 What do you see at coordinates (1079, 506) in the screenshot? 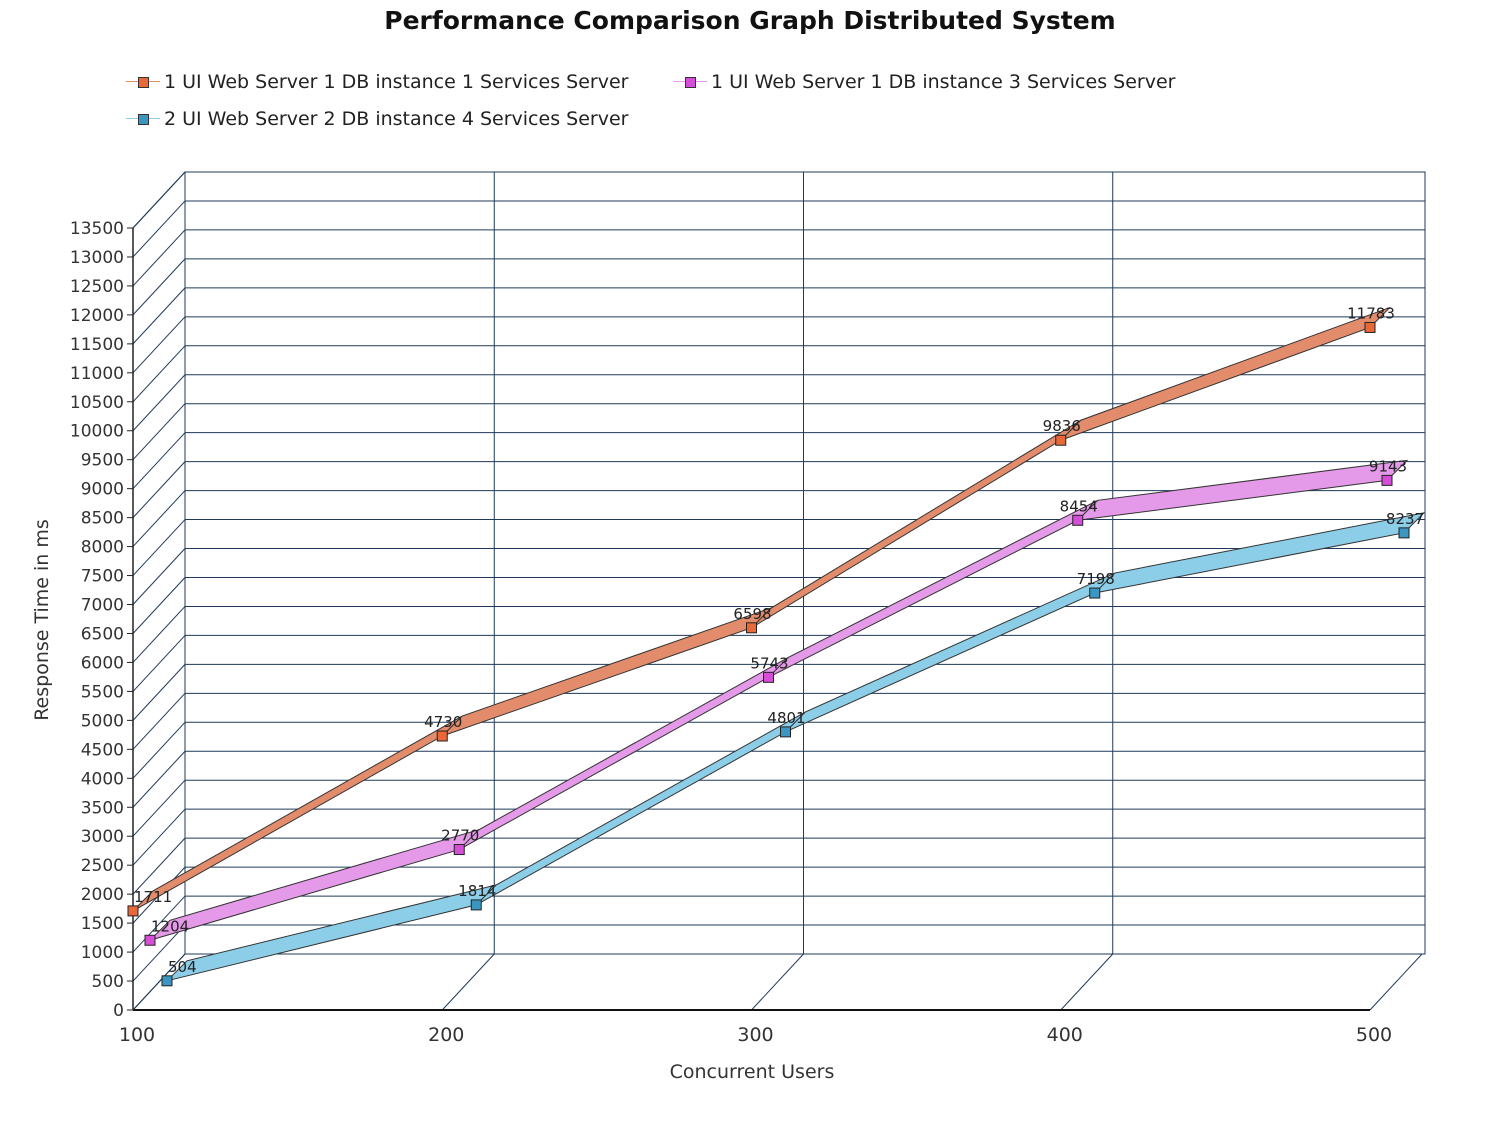
I see `data-label: 8454` at bounding box center [1079, 506].